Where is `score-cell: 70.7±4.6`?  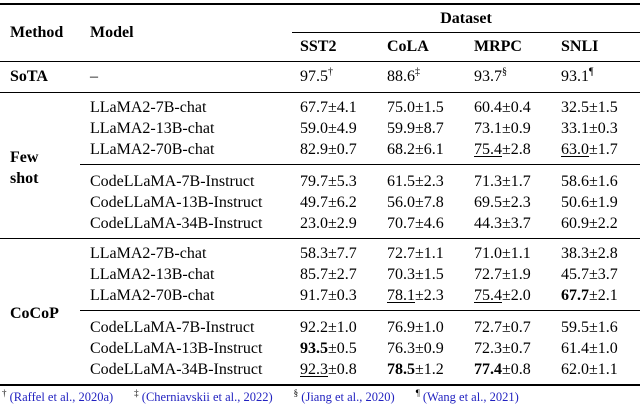 score-cell: 70.7±4.6 is located at coordinates (422, 226).